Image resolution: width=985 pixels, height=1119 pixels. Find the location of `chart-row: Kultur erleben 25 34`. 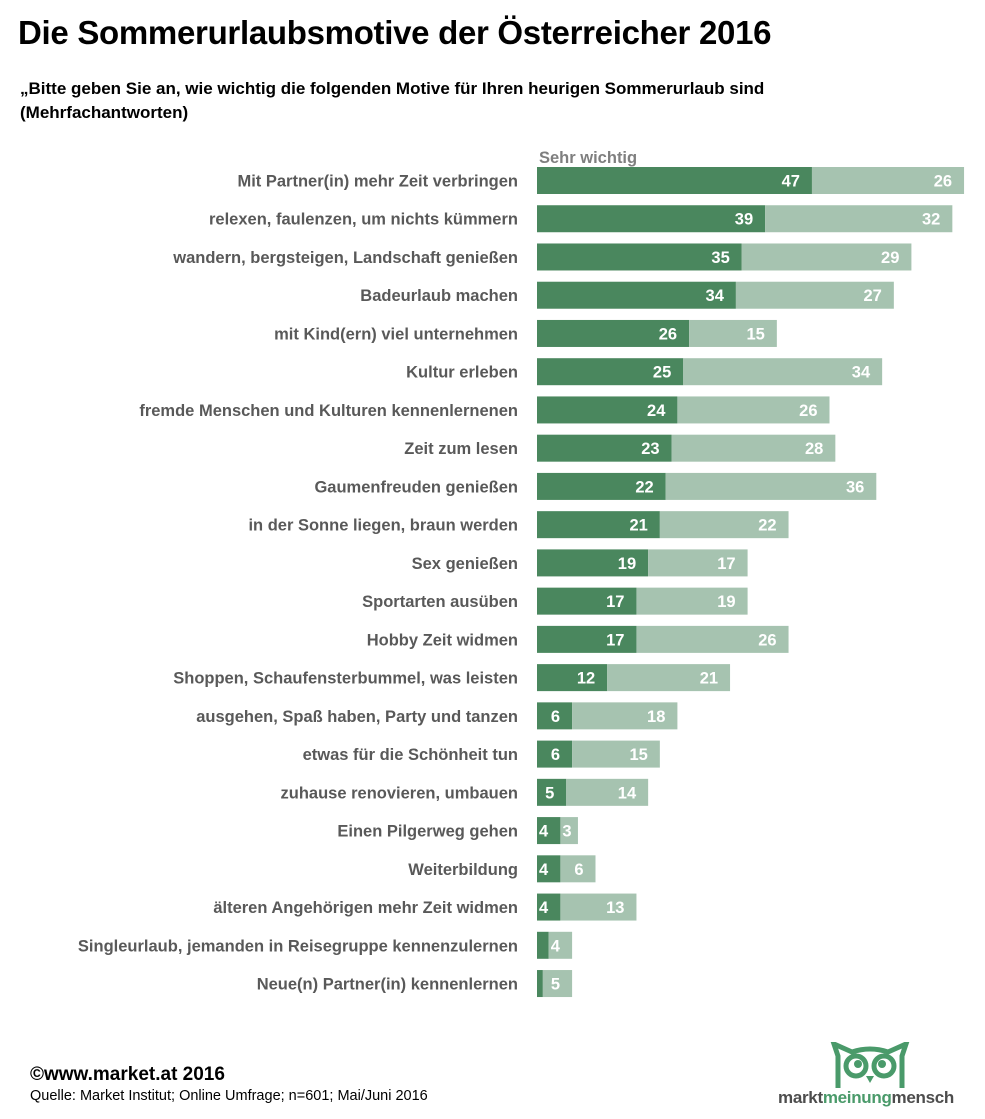

chart-row: Kultur erleben 25 34 is located at coordinates (644, 372).